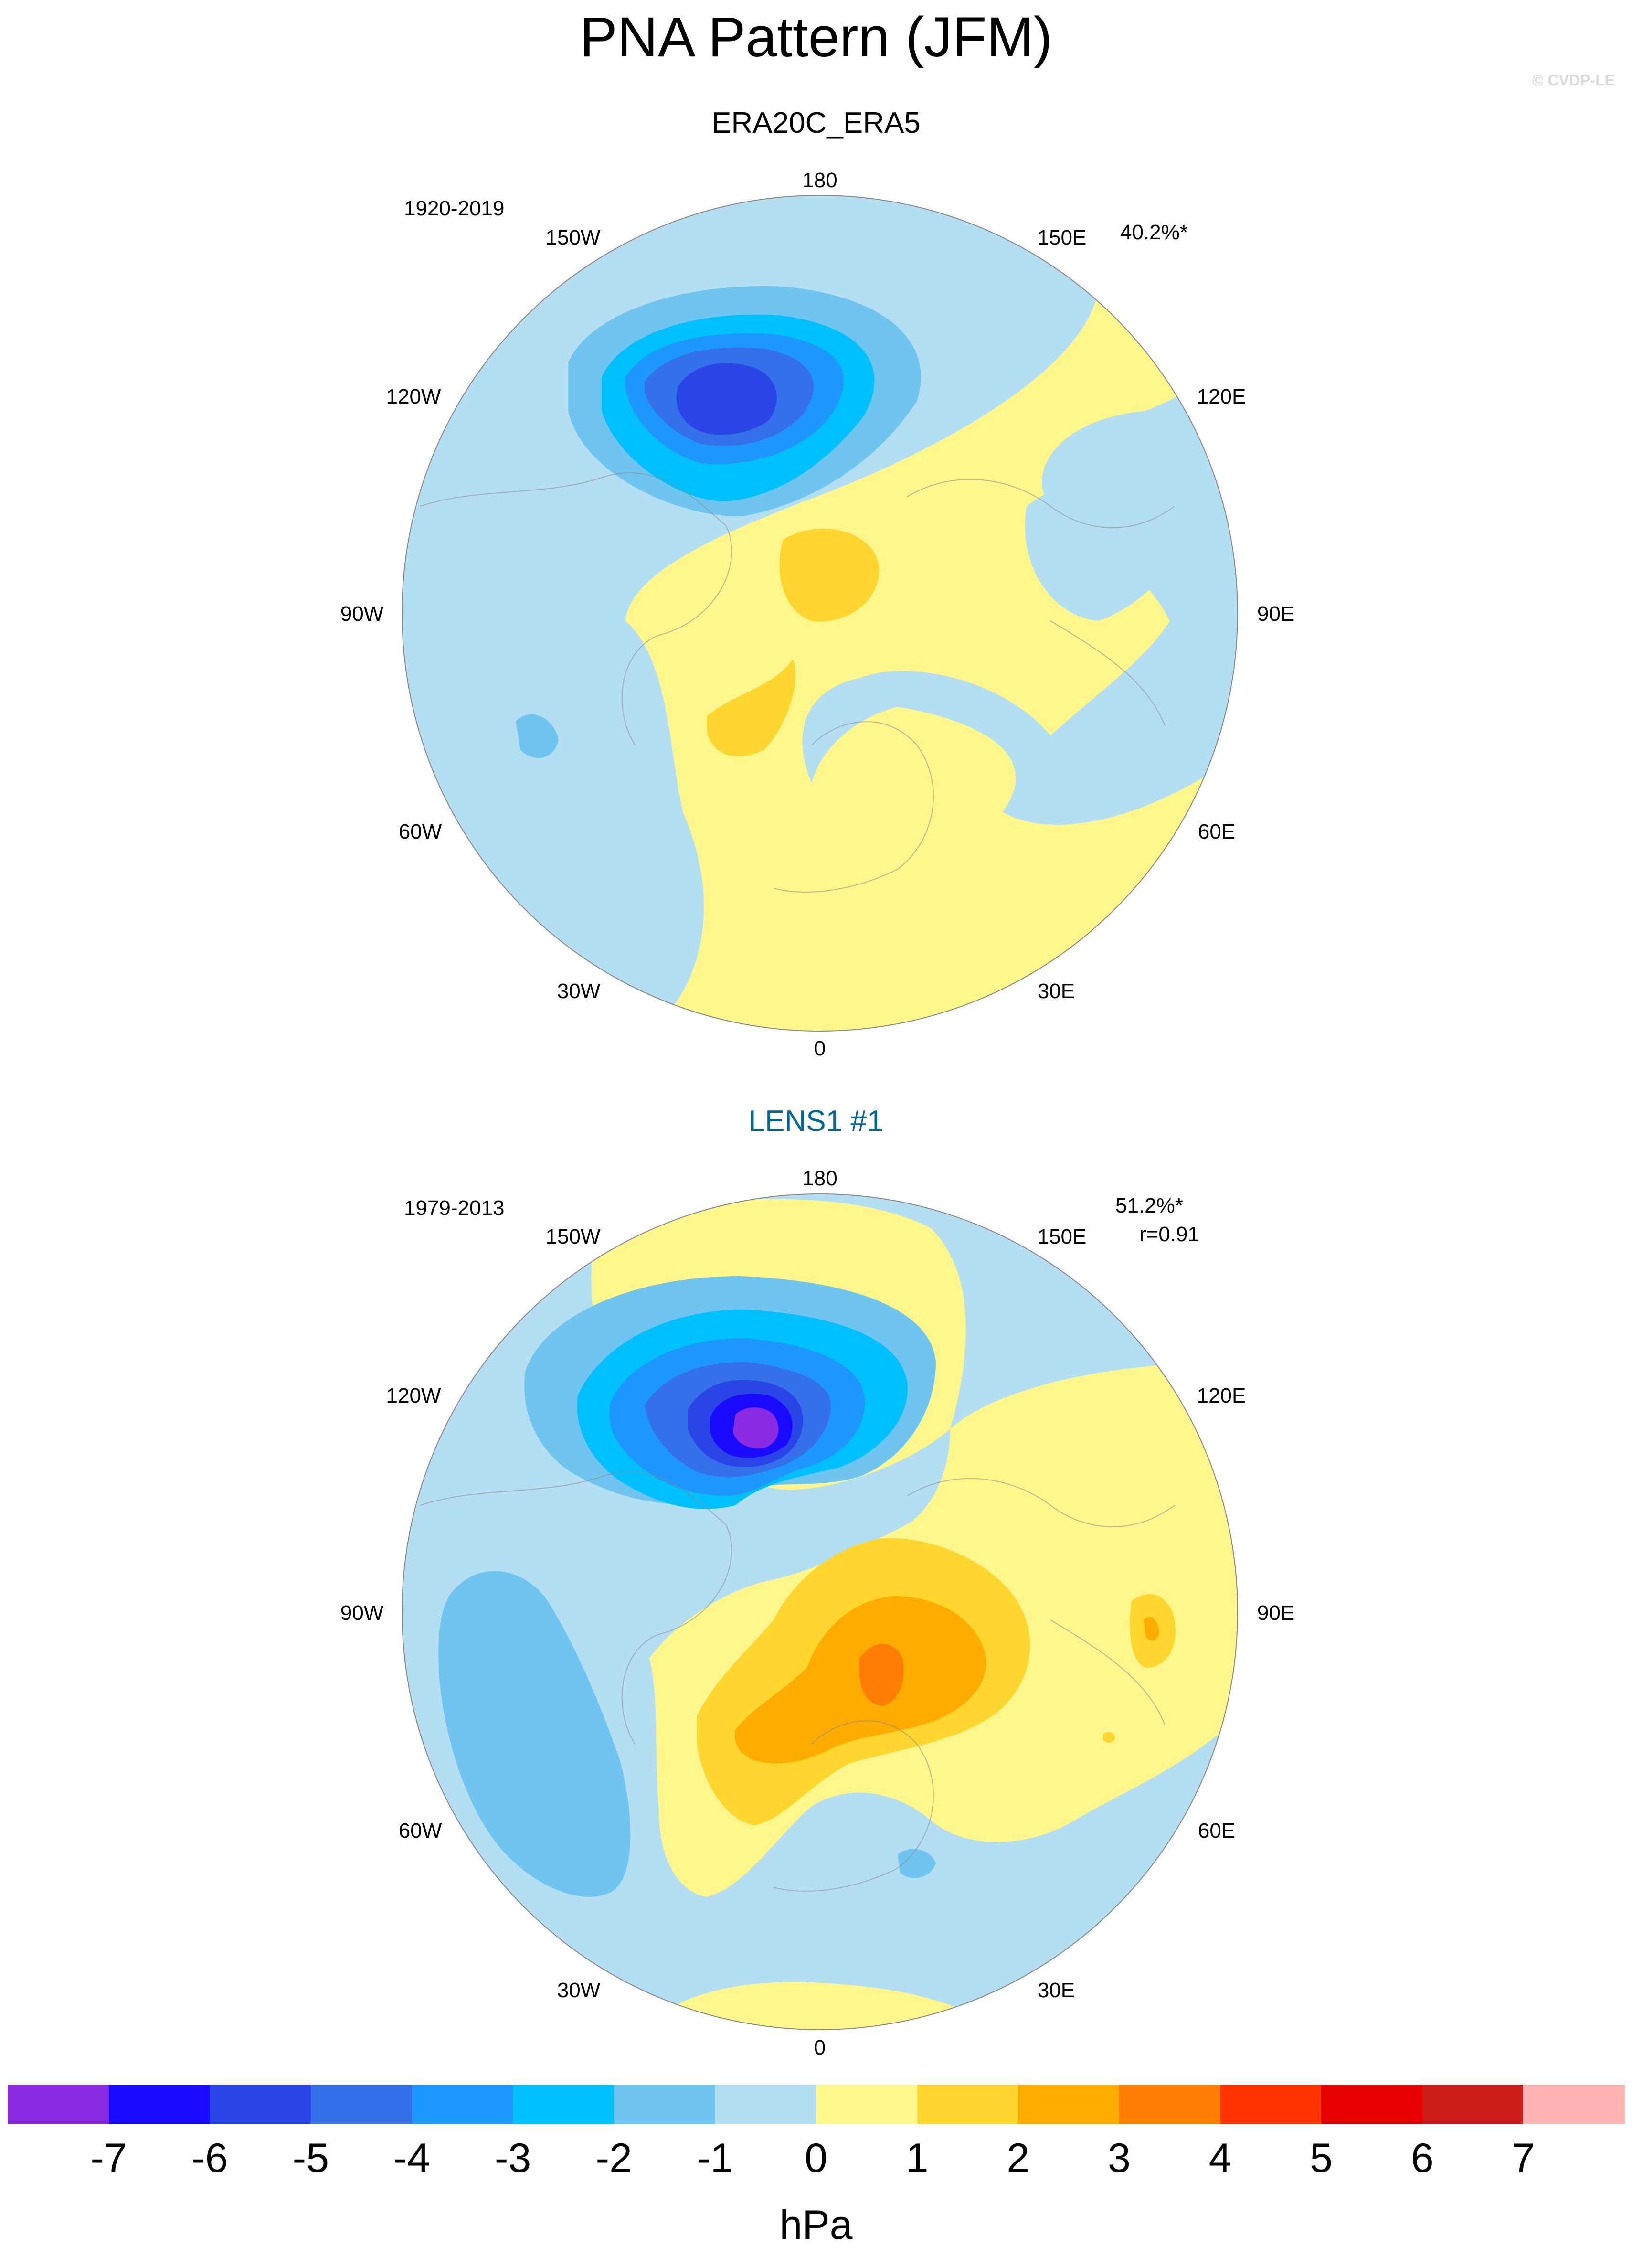 This screenshot has width=1632, height=2268. Describe the element at coordinates (816, 122) in the screenshot. I see `panel-title: ERA20C_ERA5` at that location.